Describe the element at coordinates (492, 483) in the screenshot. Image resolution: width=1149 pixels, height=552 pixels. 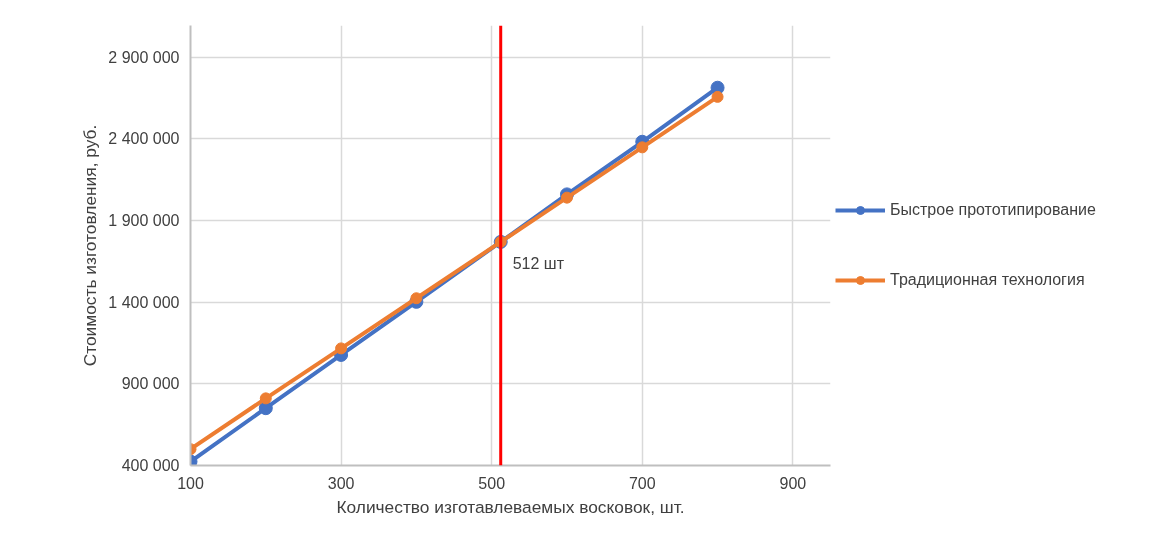
I see `x-tick-label: 500` at that location.